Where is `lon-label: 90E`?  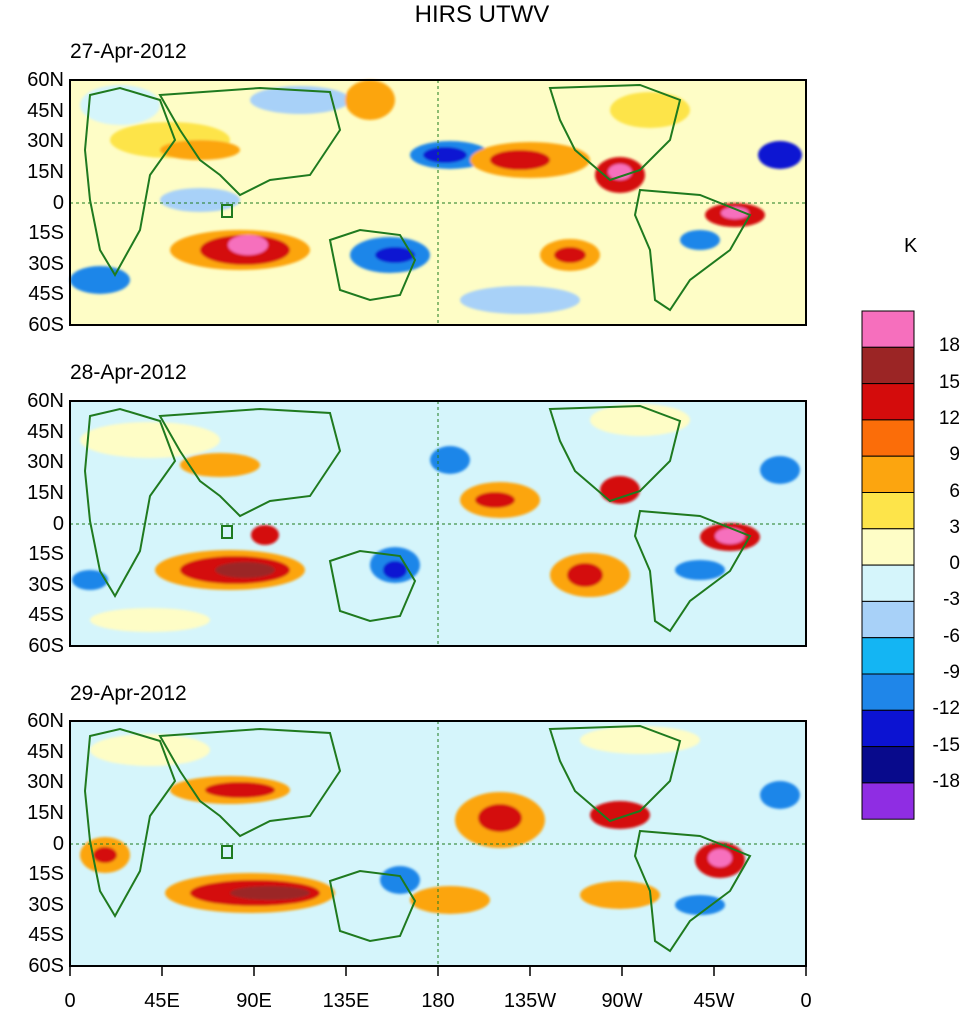
lon-label: 90E is located at coordinates (254, 1001).